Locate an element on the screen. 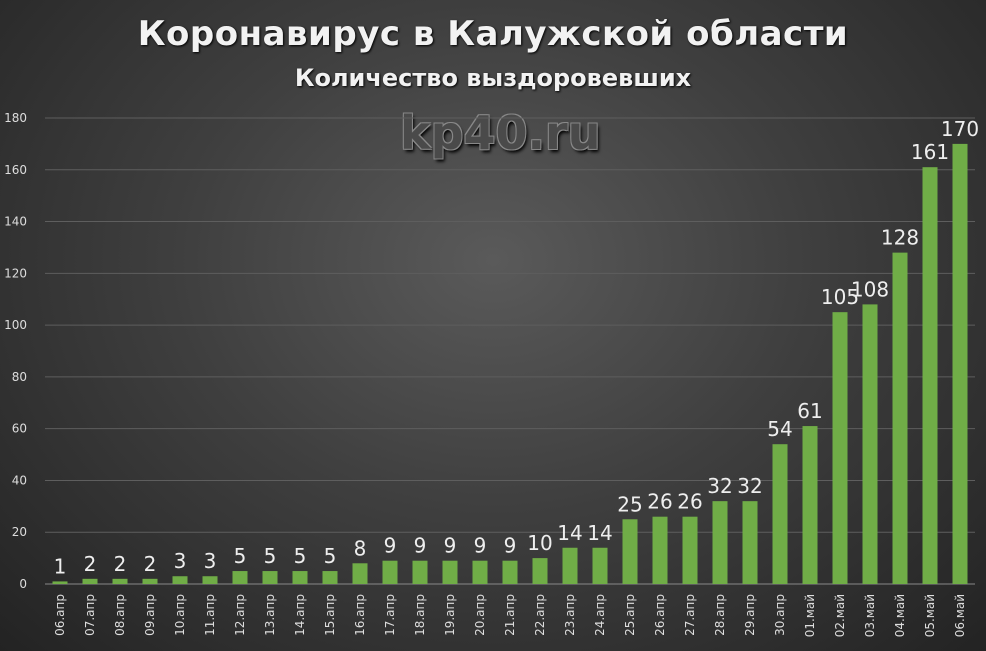  x-tick-label: 27.апр is located at coordinates (690, 615).